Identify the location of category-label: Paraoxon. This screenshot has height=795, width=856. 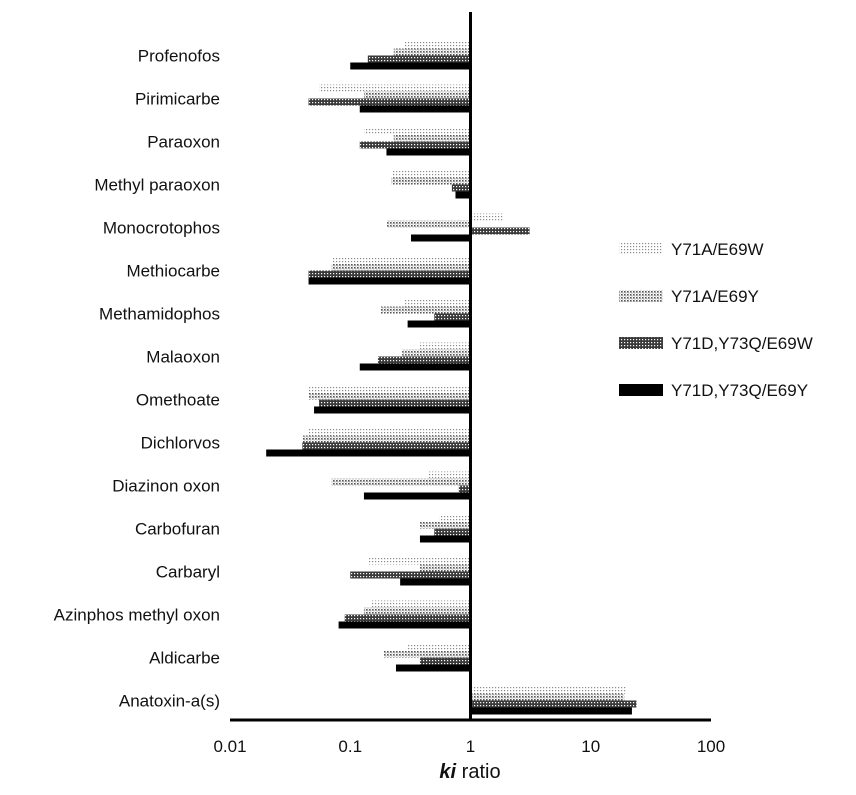
(183, 142).